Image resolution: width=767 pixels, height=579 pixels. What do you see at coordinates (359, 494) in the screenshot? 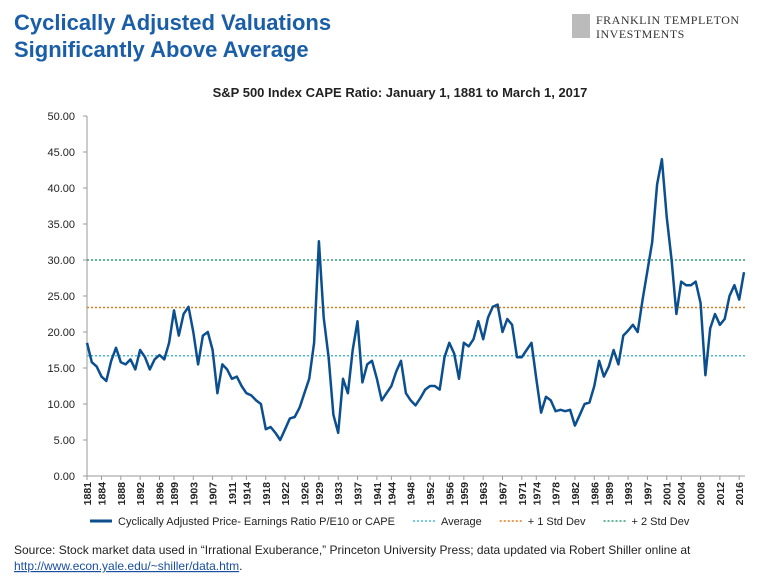
I see `x-tick-label: 1937` at bounding box center [359, 494].